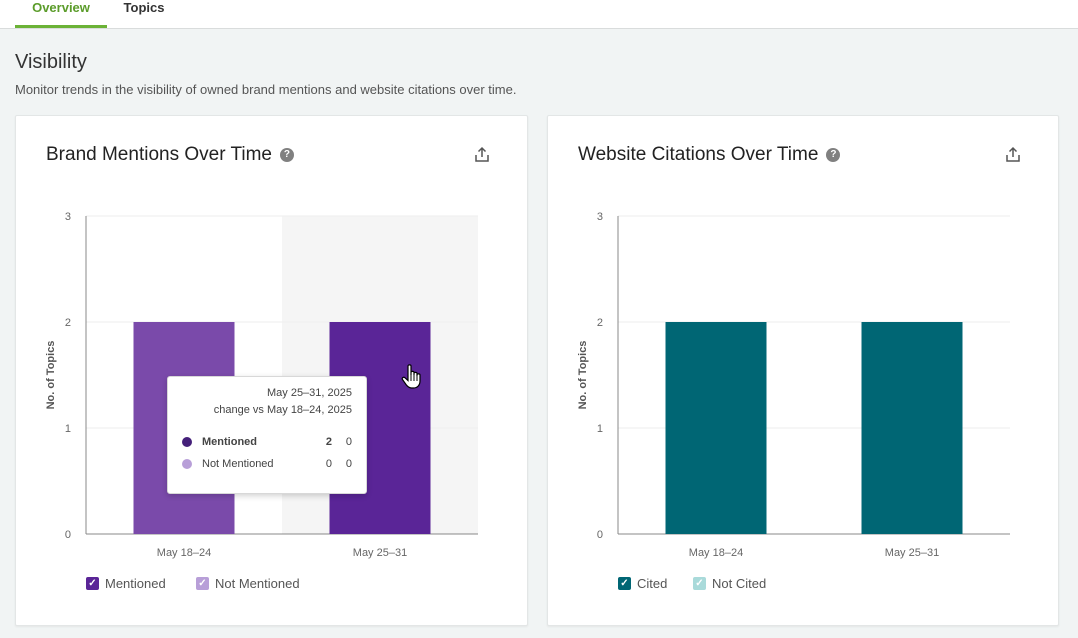 This screenshot has height=638, width=1078. Describe the element at coordinates (411, 376) in the screenshot. I see `hand-pointer-icon` at that location.